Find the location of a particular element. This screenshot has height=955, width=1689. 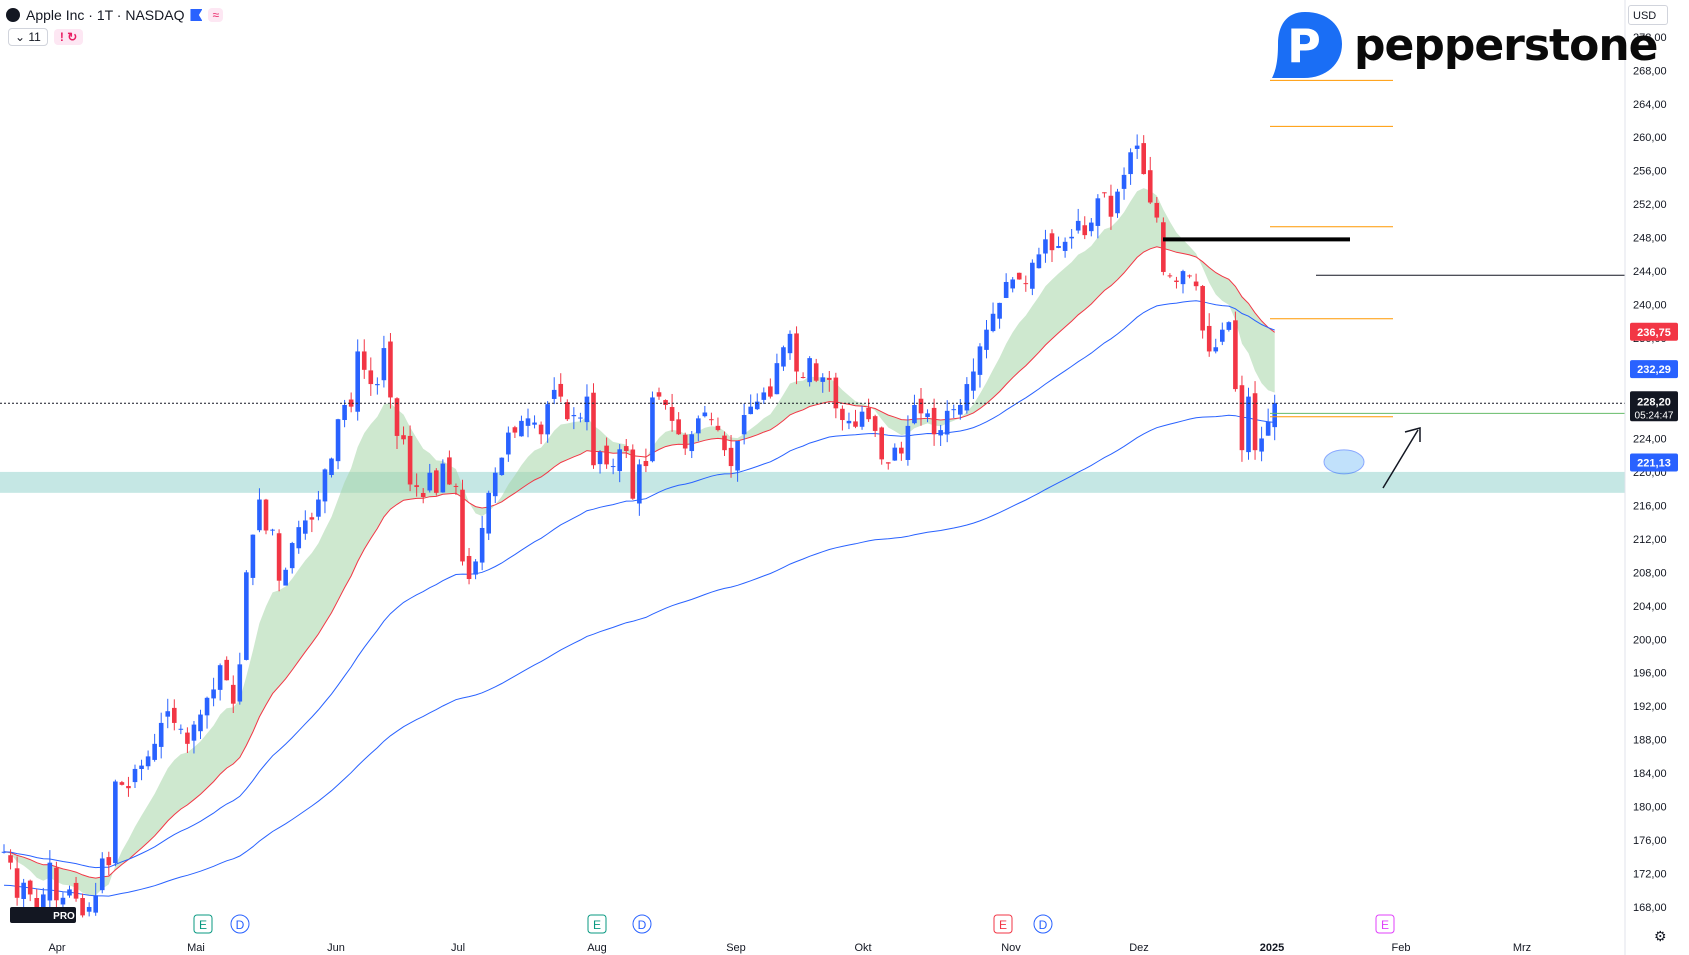

brand-name: pepperstone is located at coordinates (1506, 45).